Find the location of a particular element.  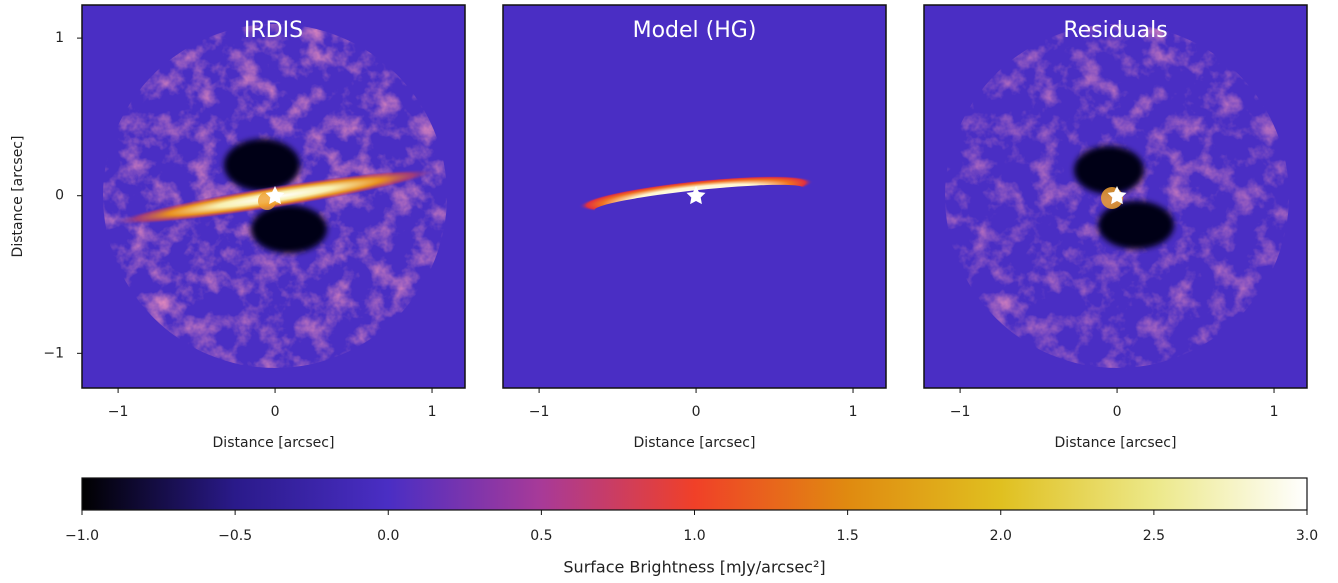

y-tick-label: 1 is located at coordinates (59, 38).